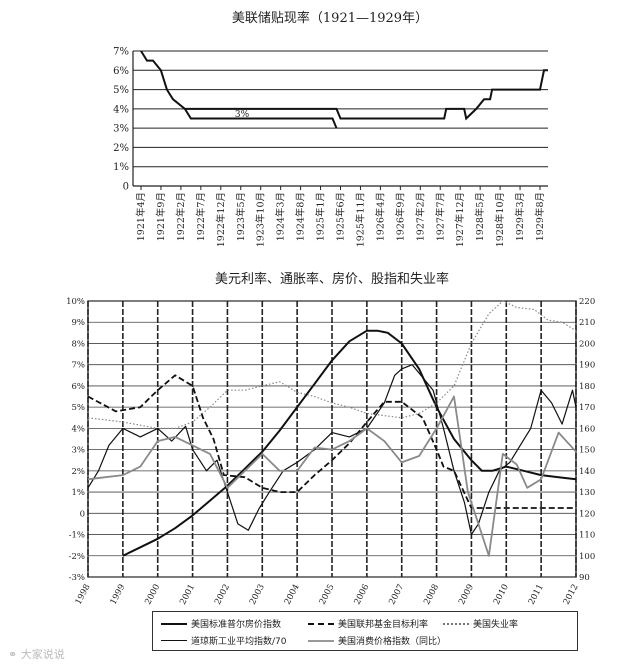 Image resolution: width=640 pixels, height=669 pixels. What do you see at coordinates (480, 216) in the screenshot?
I see `x-tick-label: 1928年5月` at bounding box center [480, 216].